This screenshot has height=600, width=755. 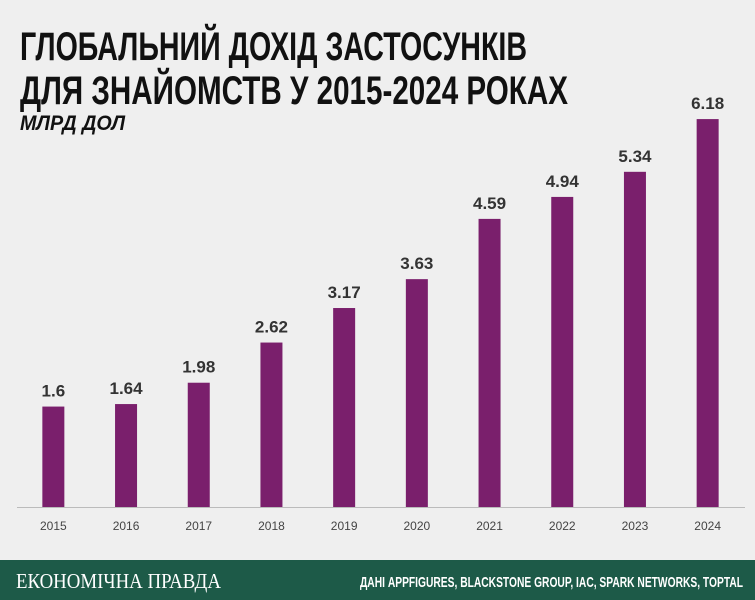 I want to click on value-label: 1.64, so click(x=127, y=388).